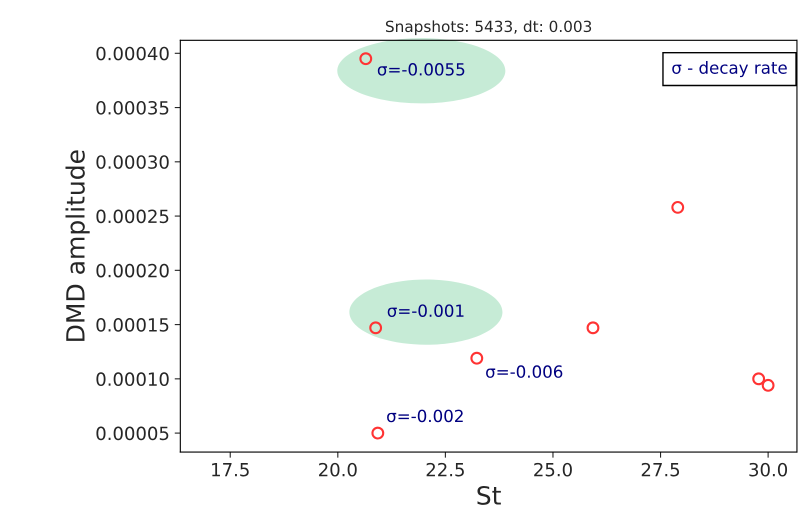  What do you see at coordinates (132, 433) in the screenshot?
I see `y-tick-label: 0.00005` at bounding box center [132, 433].